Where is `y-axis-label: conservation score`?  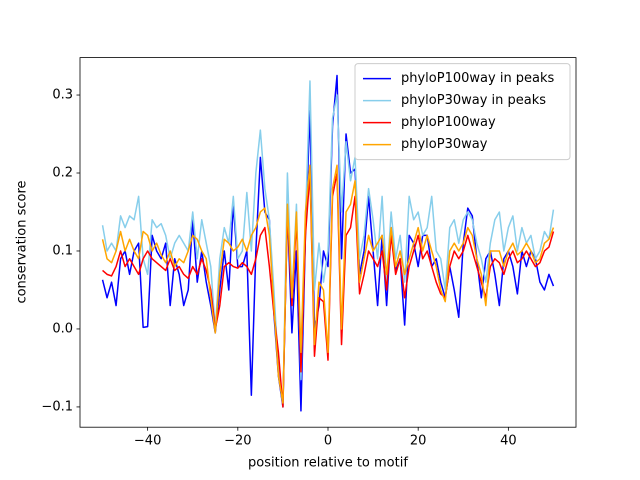 y-axis-label: conservation score is located at coordinates (22, 241).